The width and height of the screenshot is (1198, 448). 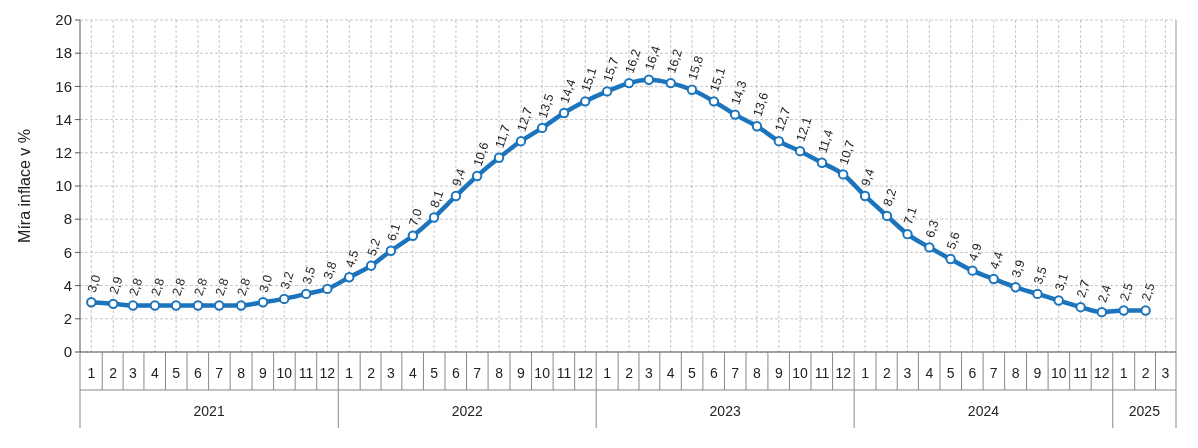 I want to click on y-tick-label: 14, so click(x=63, y=119).